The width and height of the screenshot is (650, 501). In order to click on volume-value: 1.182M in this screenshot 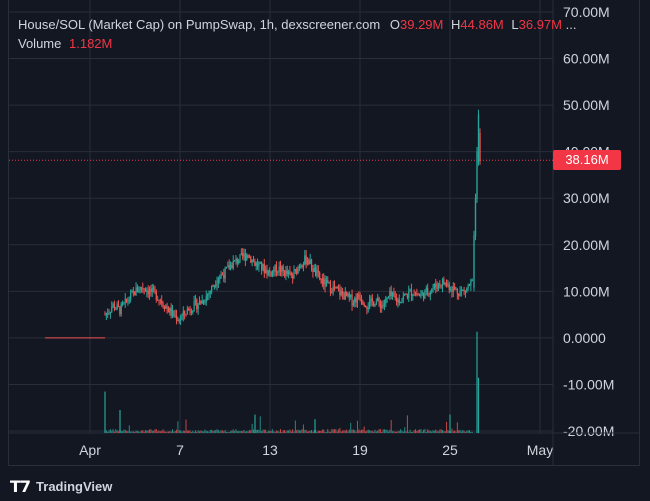, I will do `click(91, 43)`.